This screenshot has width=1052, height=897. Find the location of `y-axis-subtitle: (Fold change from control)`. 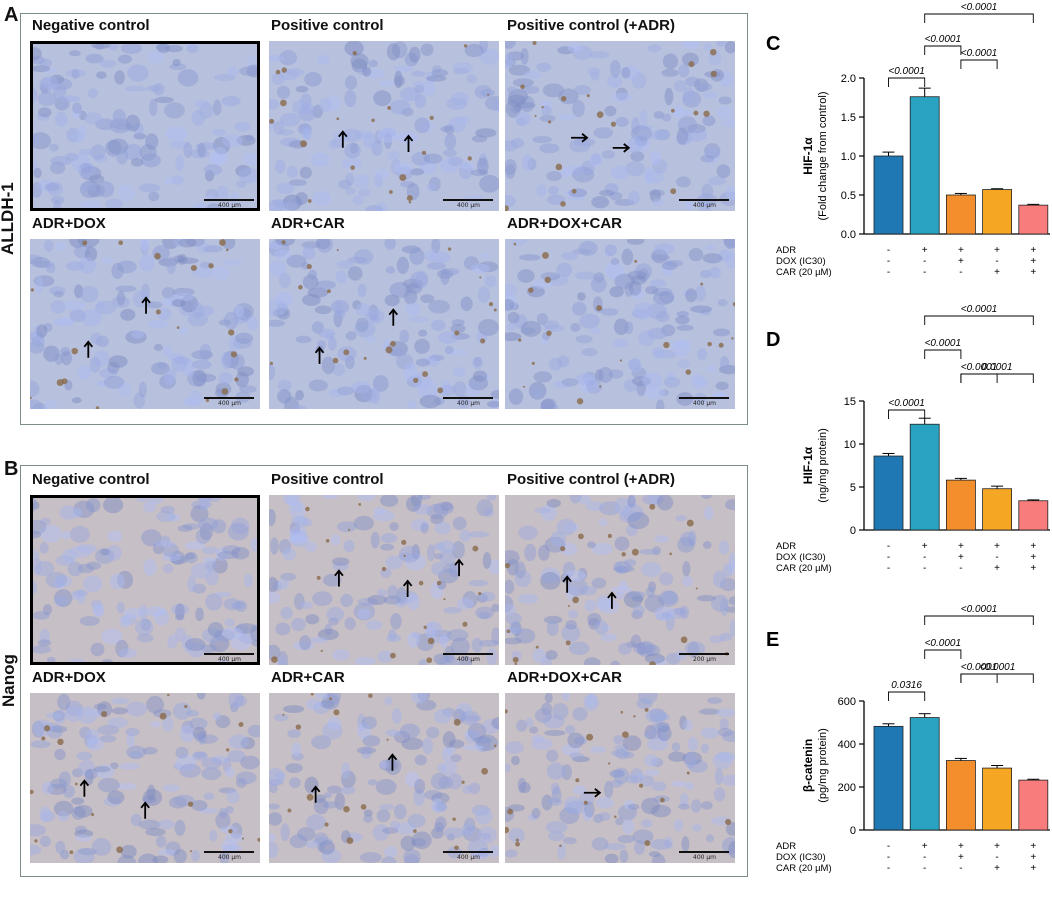

y-axis-subtitle: (Fold change from control) is located at coordinates (823, 156).